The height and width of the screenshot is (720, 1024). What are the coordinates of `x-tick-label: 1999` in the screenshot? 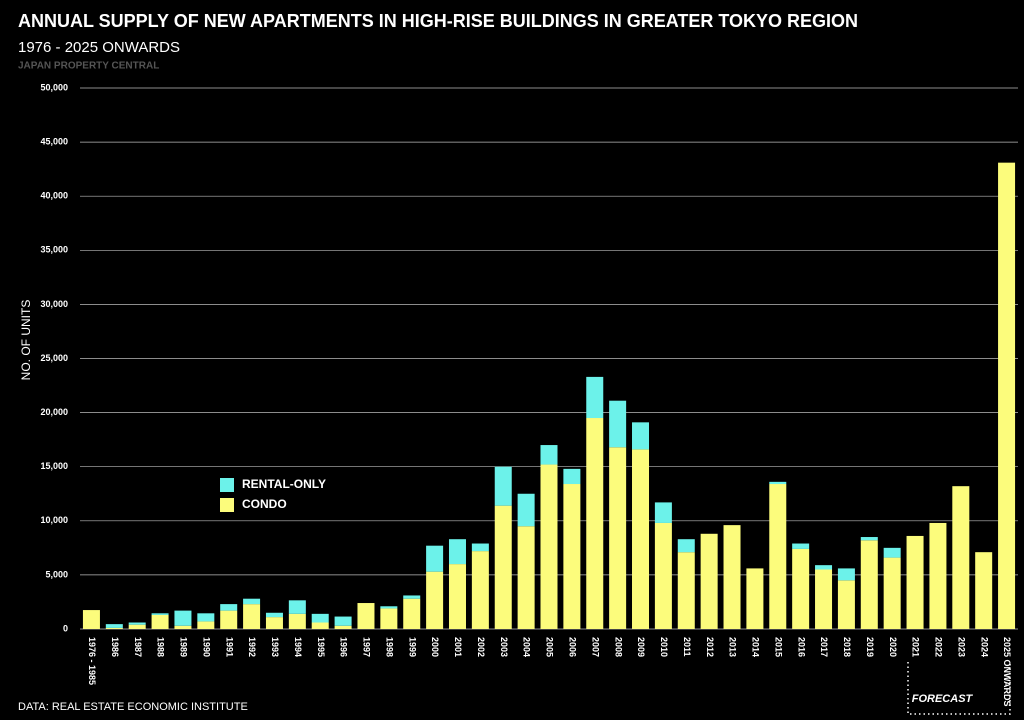 It's located at (412, 647).